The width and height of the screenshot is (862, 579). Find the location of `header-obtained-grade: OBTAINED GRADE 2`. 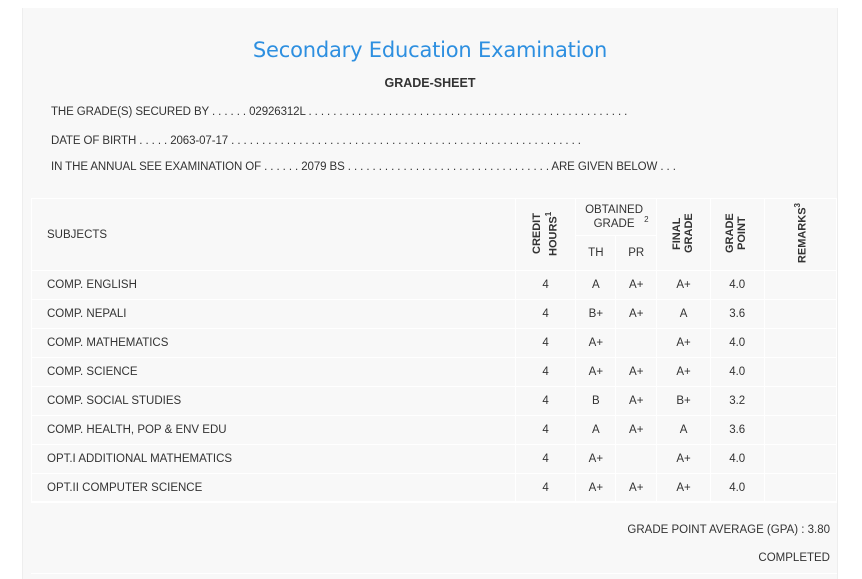

header-obtained-grade: OBTAINED GRADE 2 is located at coordinates (616, 217).